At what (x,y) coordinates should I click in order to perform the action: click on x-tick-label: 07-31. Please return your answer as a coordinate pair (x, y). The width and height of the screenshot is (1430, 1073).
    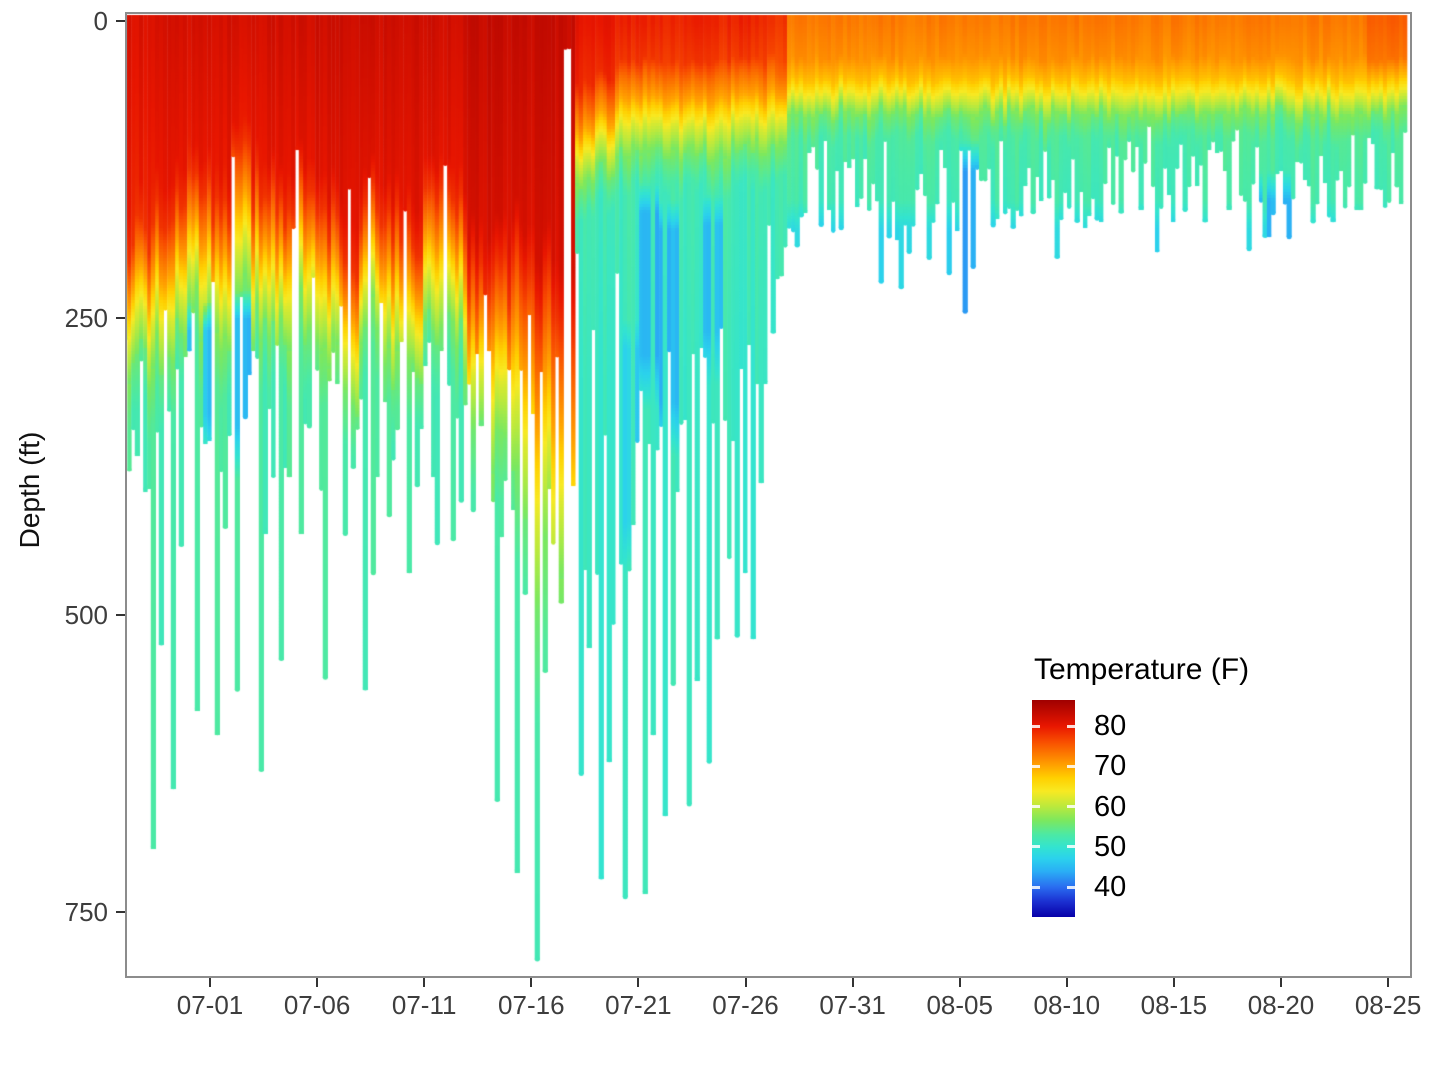
    Looking at the image, I should click on (852, 1005).